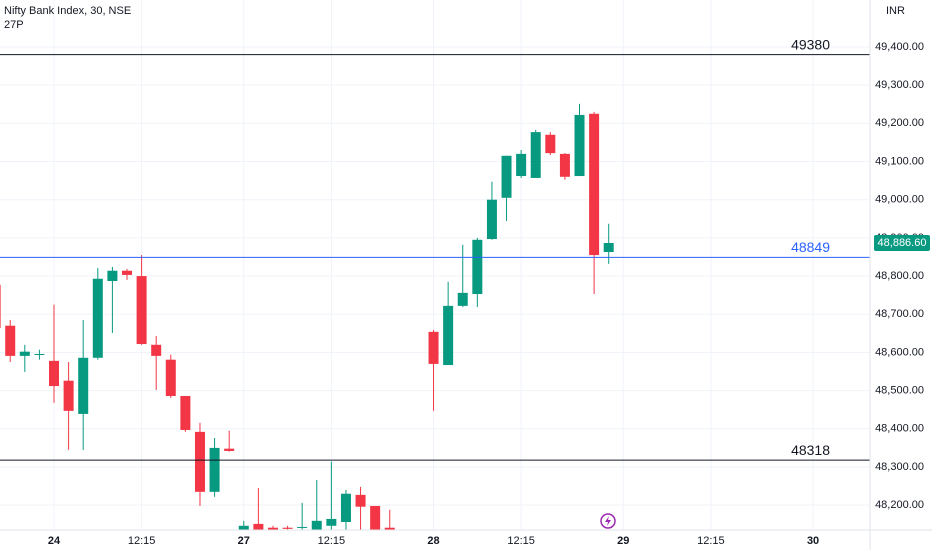 Image resolution: width=932 pixels, height=550 pixels. I want to click on x-tick-label: 28, so click(433, 541).